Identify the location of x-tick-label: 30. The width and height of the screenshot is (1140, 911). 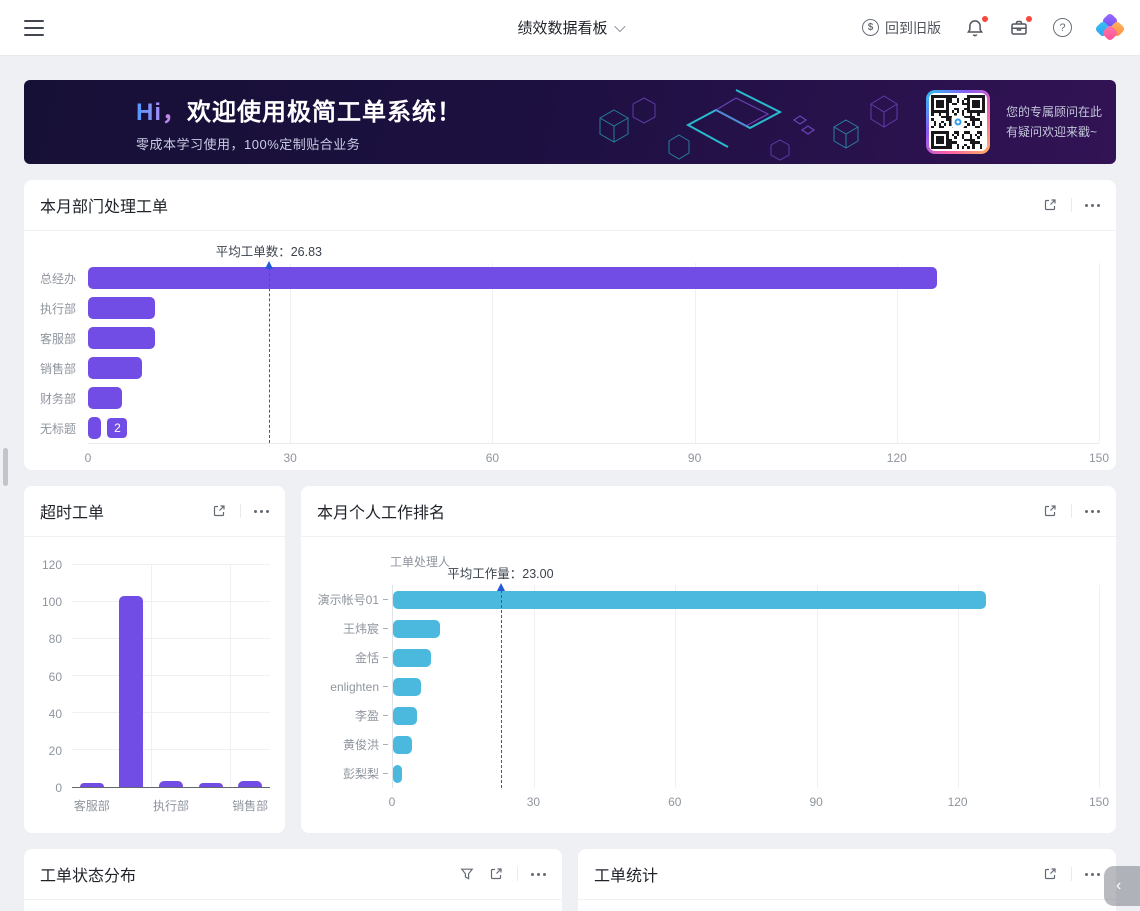
(533, 802).